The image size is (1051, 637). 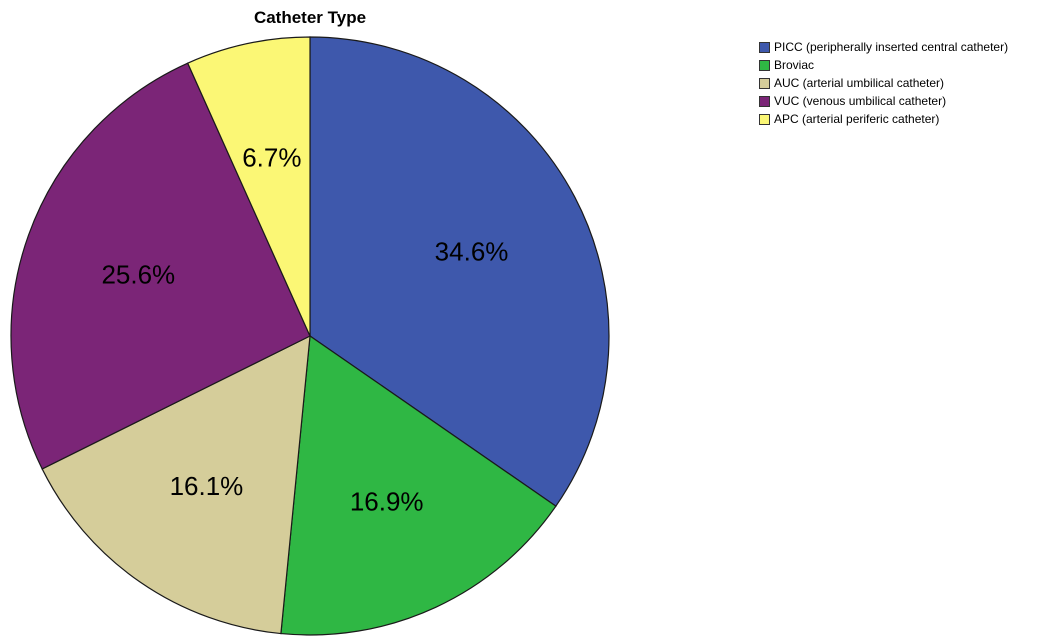 I want to click on legend-label-4: APC (arterial periferic catheter), so click(x=857, y=119).